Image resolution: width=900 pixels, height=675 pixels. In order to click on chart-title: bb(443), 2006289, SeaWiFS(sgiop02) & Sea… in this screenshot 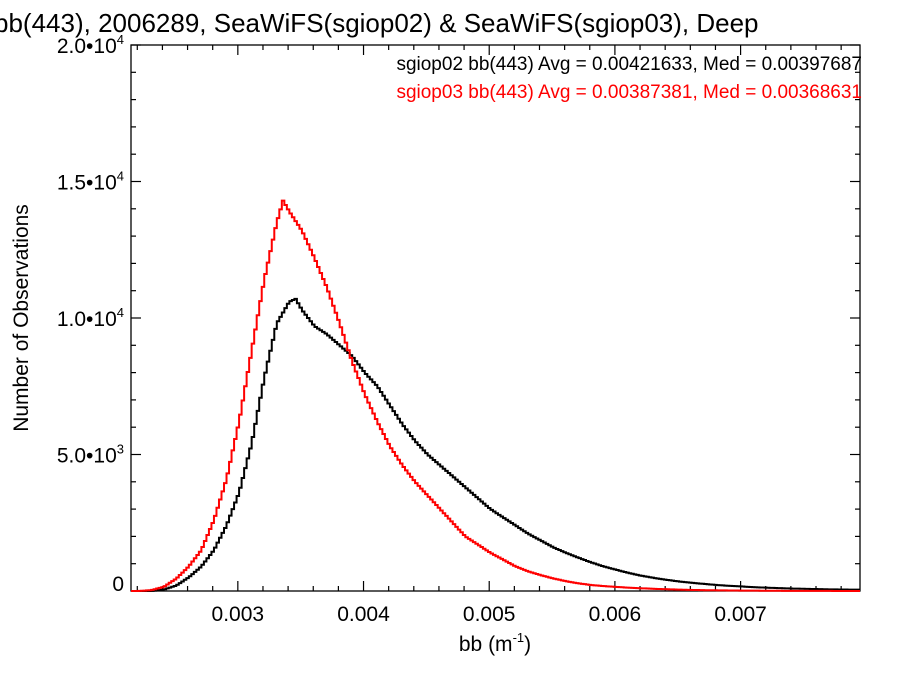, I will do `click(379, 23)`.